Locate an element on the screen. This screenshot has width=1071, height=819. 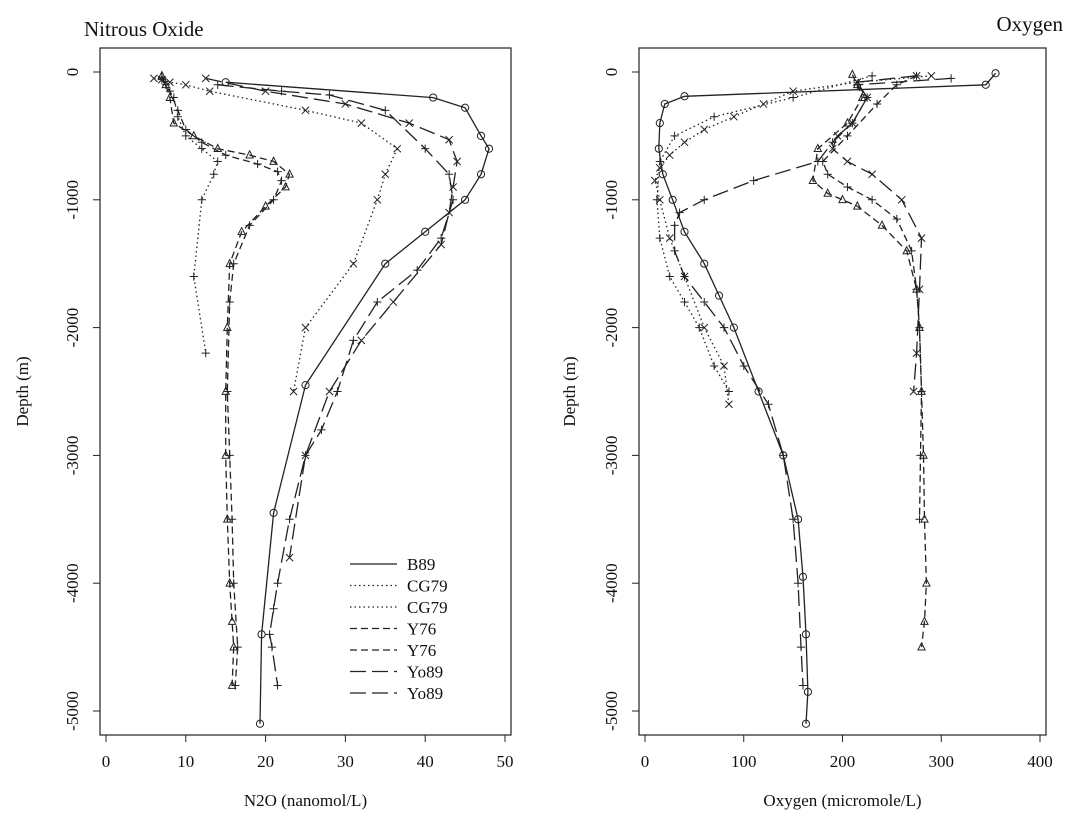
legend-label: B89 is located at coordinates (421, 564).